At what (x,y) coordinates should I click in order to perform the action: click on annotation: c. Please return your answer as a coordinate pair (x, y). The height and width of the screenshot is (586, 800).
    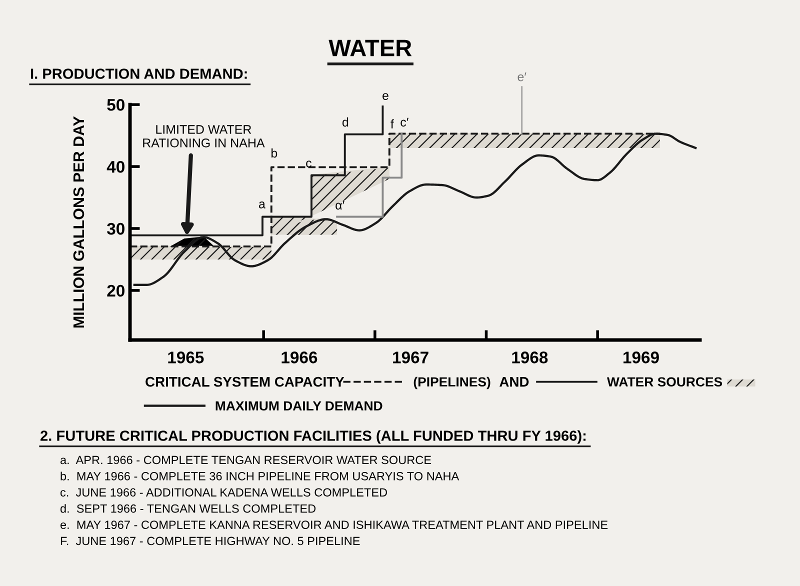
    Looking at the image, I should click on (309, 164).